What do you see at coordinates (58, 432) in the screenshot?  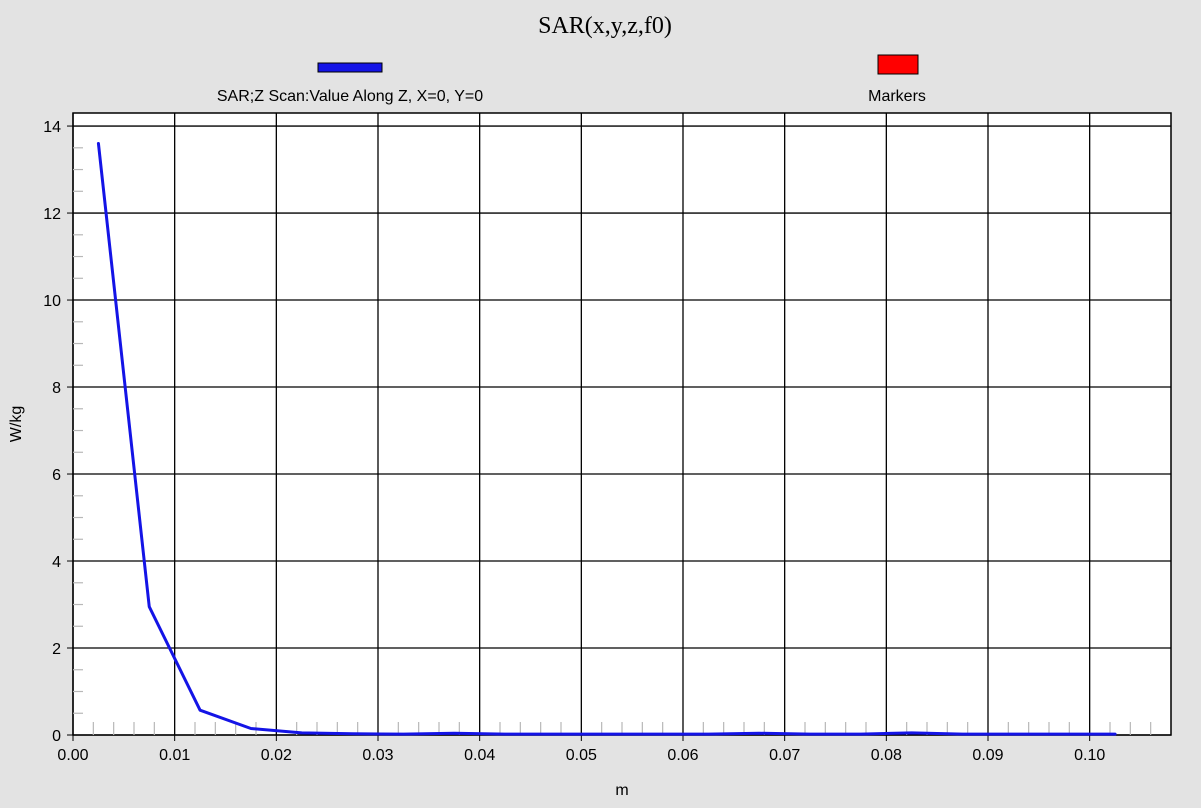 I see `y-axis: 0 2 4 6 8 10 12 14` at bounding box center [58, 432].